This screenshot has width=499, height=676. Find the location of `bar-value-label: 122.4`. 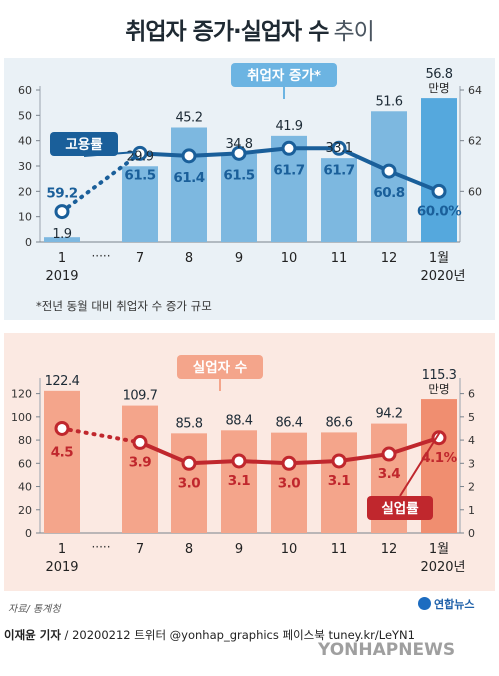

bar-value-label: 122.4 is located at coordinates (62, 381).